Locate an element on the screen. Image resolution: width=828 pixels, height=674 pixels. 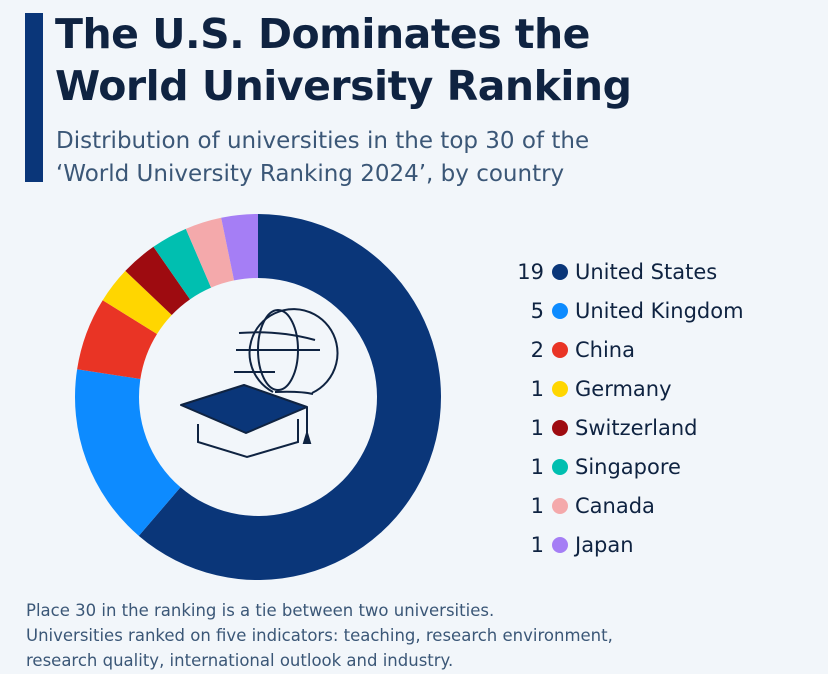
legend-label: Germany is located at coordinates (623, 388).